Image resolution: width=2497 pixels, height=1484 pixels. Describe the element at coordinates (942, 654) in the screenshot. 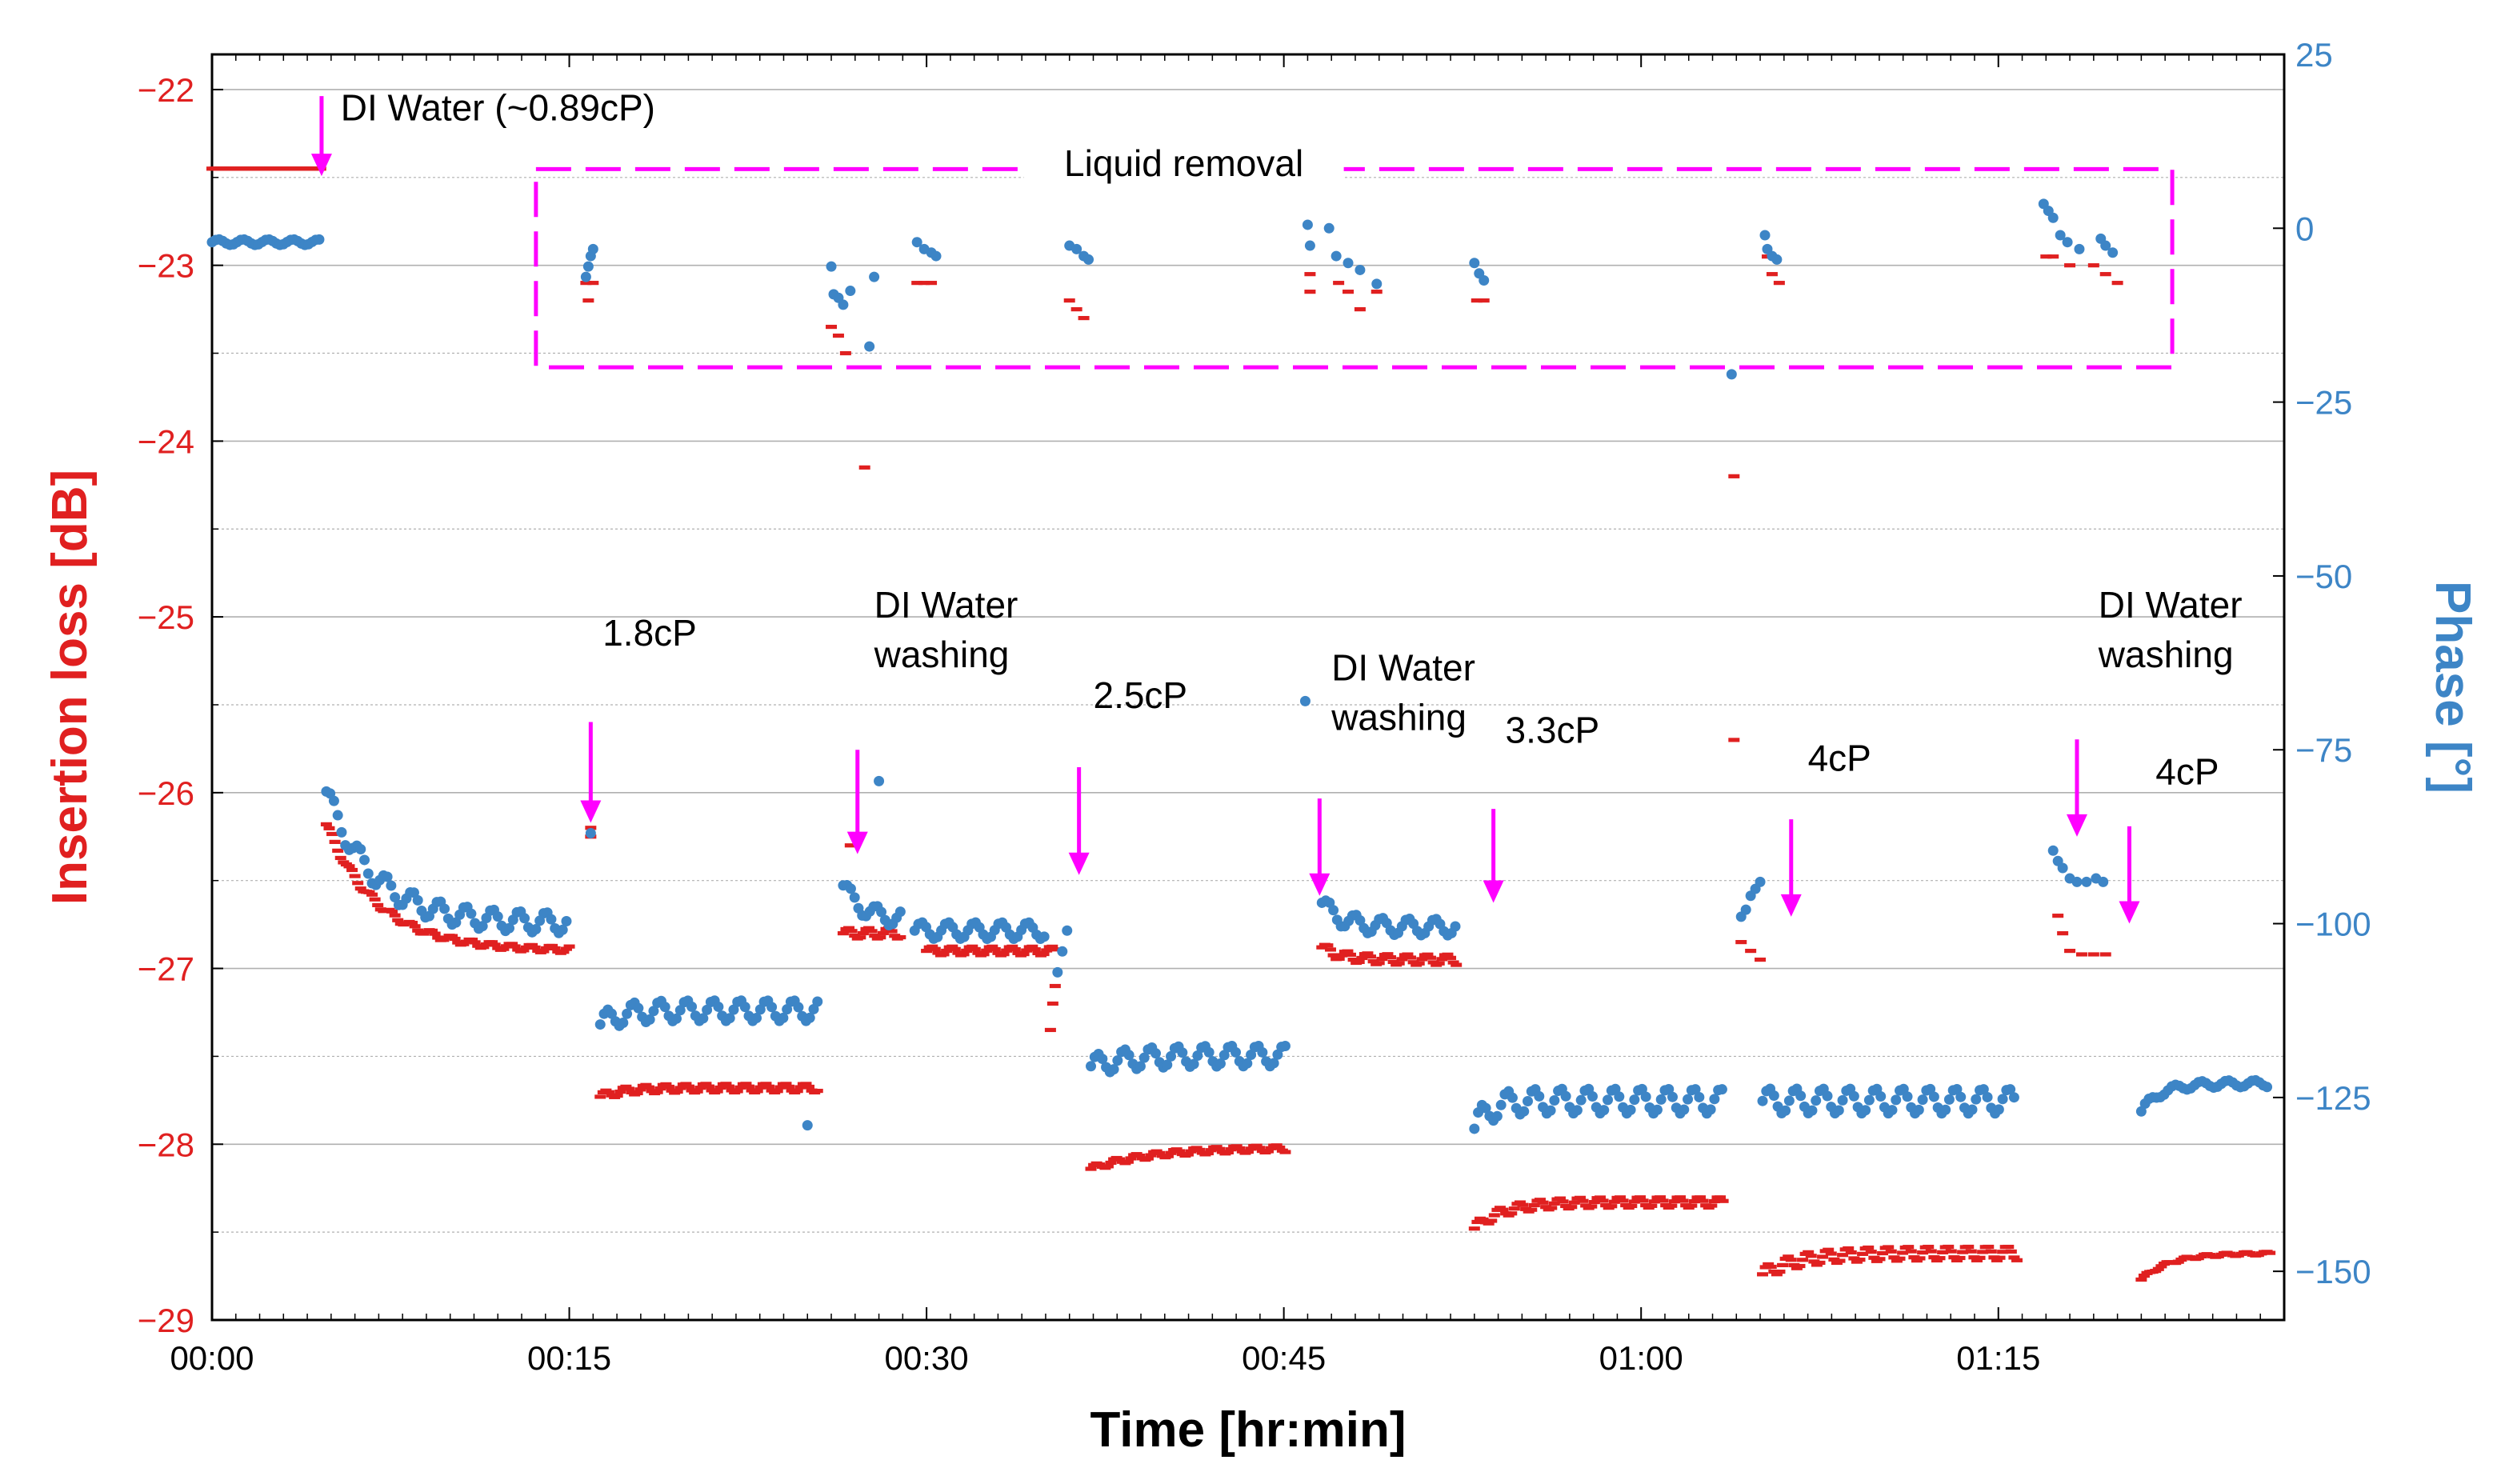

I see `annotation-label: washing` at that location.